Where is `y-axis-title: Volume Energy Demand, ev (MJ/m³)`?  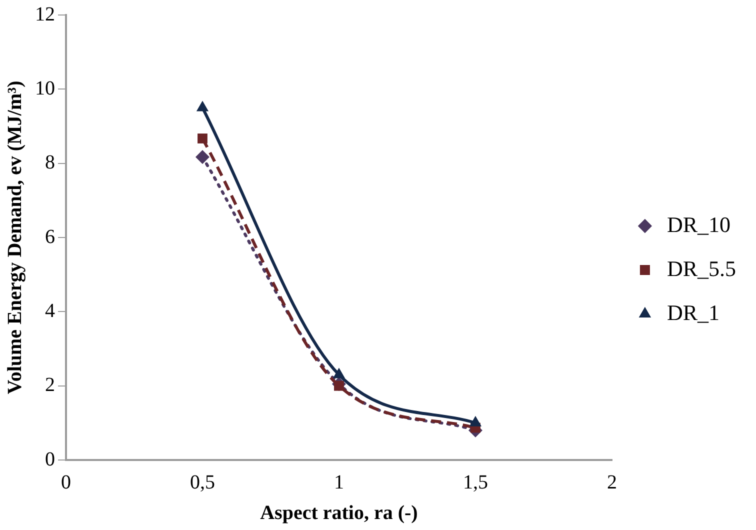
y-axis-title: Volume Energy Demand, ev (MJ/m³) is located at coordinates (15, 237).